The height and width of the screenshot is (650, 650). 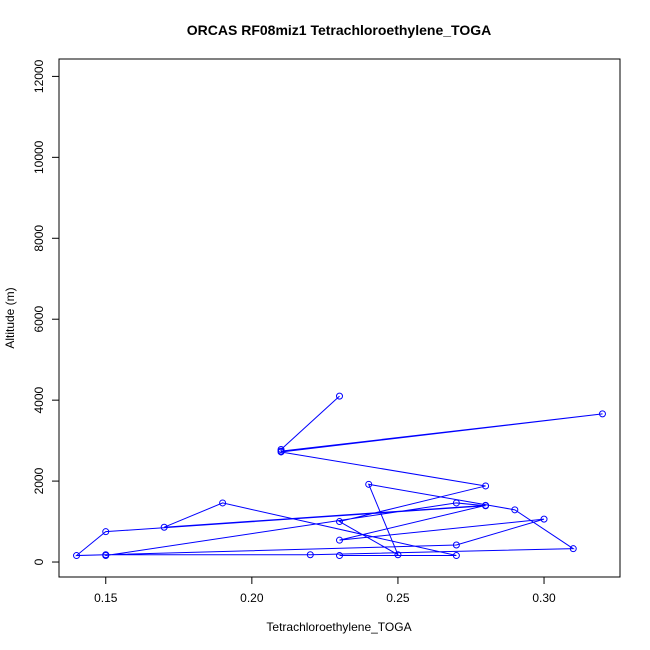 What do you see at coordinates (325, 590) in the screenshot?
I see `x-axis: 0.15 0.20 0.25 0.30` at bounding box center [325, 590].